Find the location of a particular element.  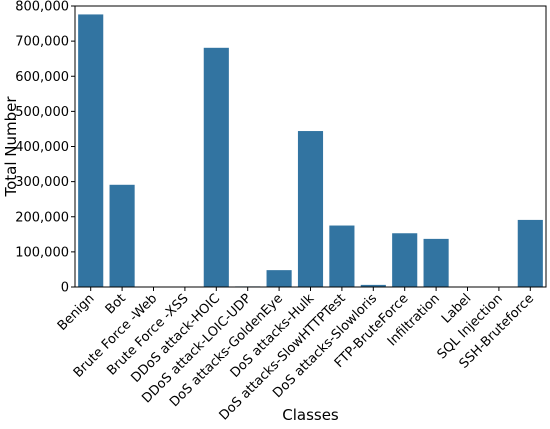

x-tick-label: Bot is located at coordinates (116, 304).